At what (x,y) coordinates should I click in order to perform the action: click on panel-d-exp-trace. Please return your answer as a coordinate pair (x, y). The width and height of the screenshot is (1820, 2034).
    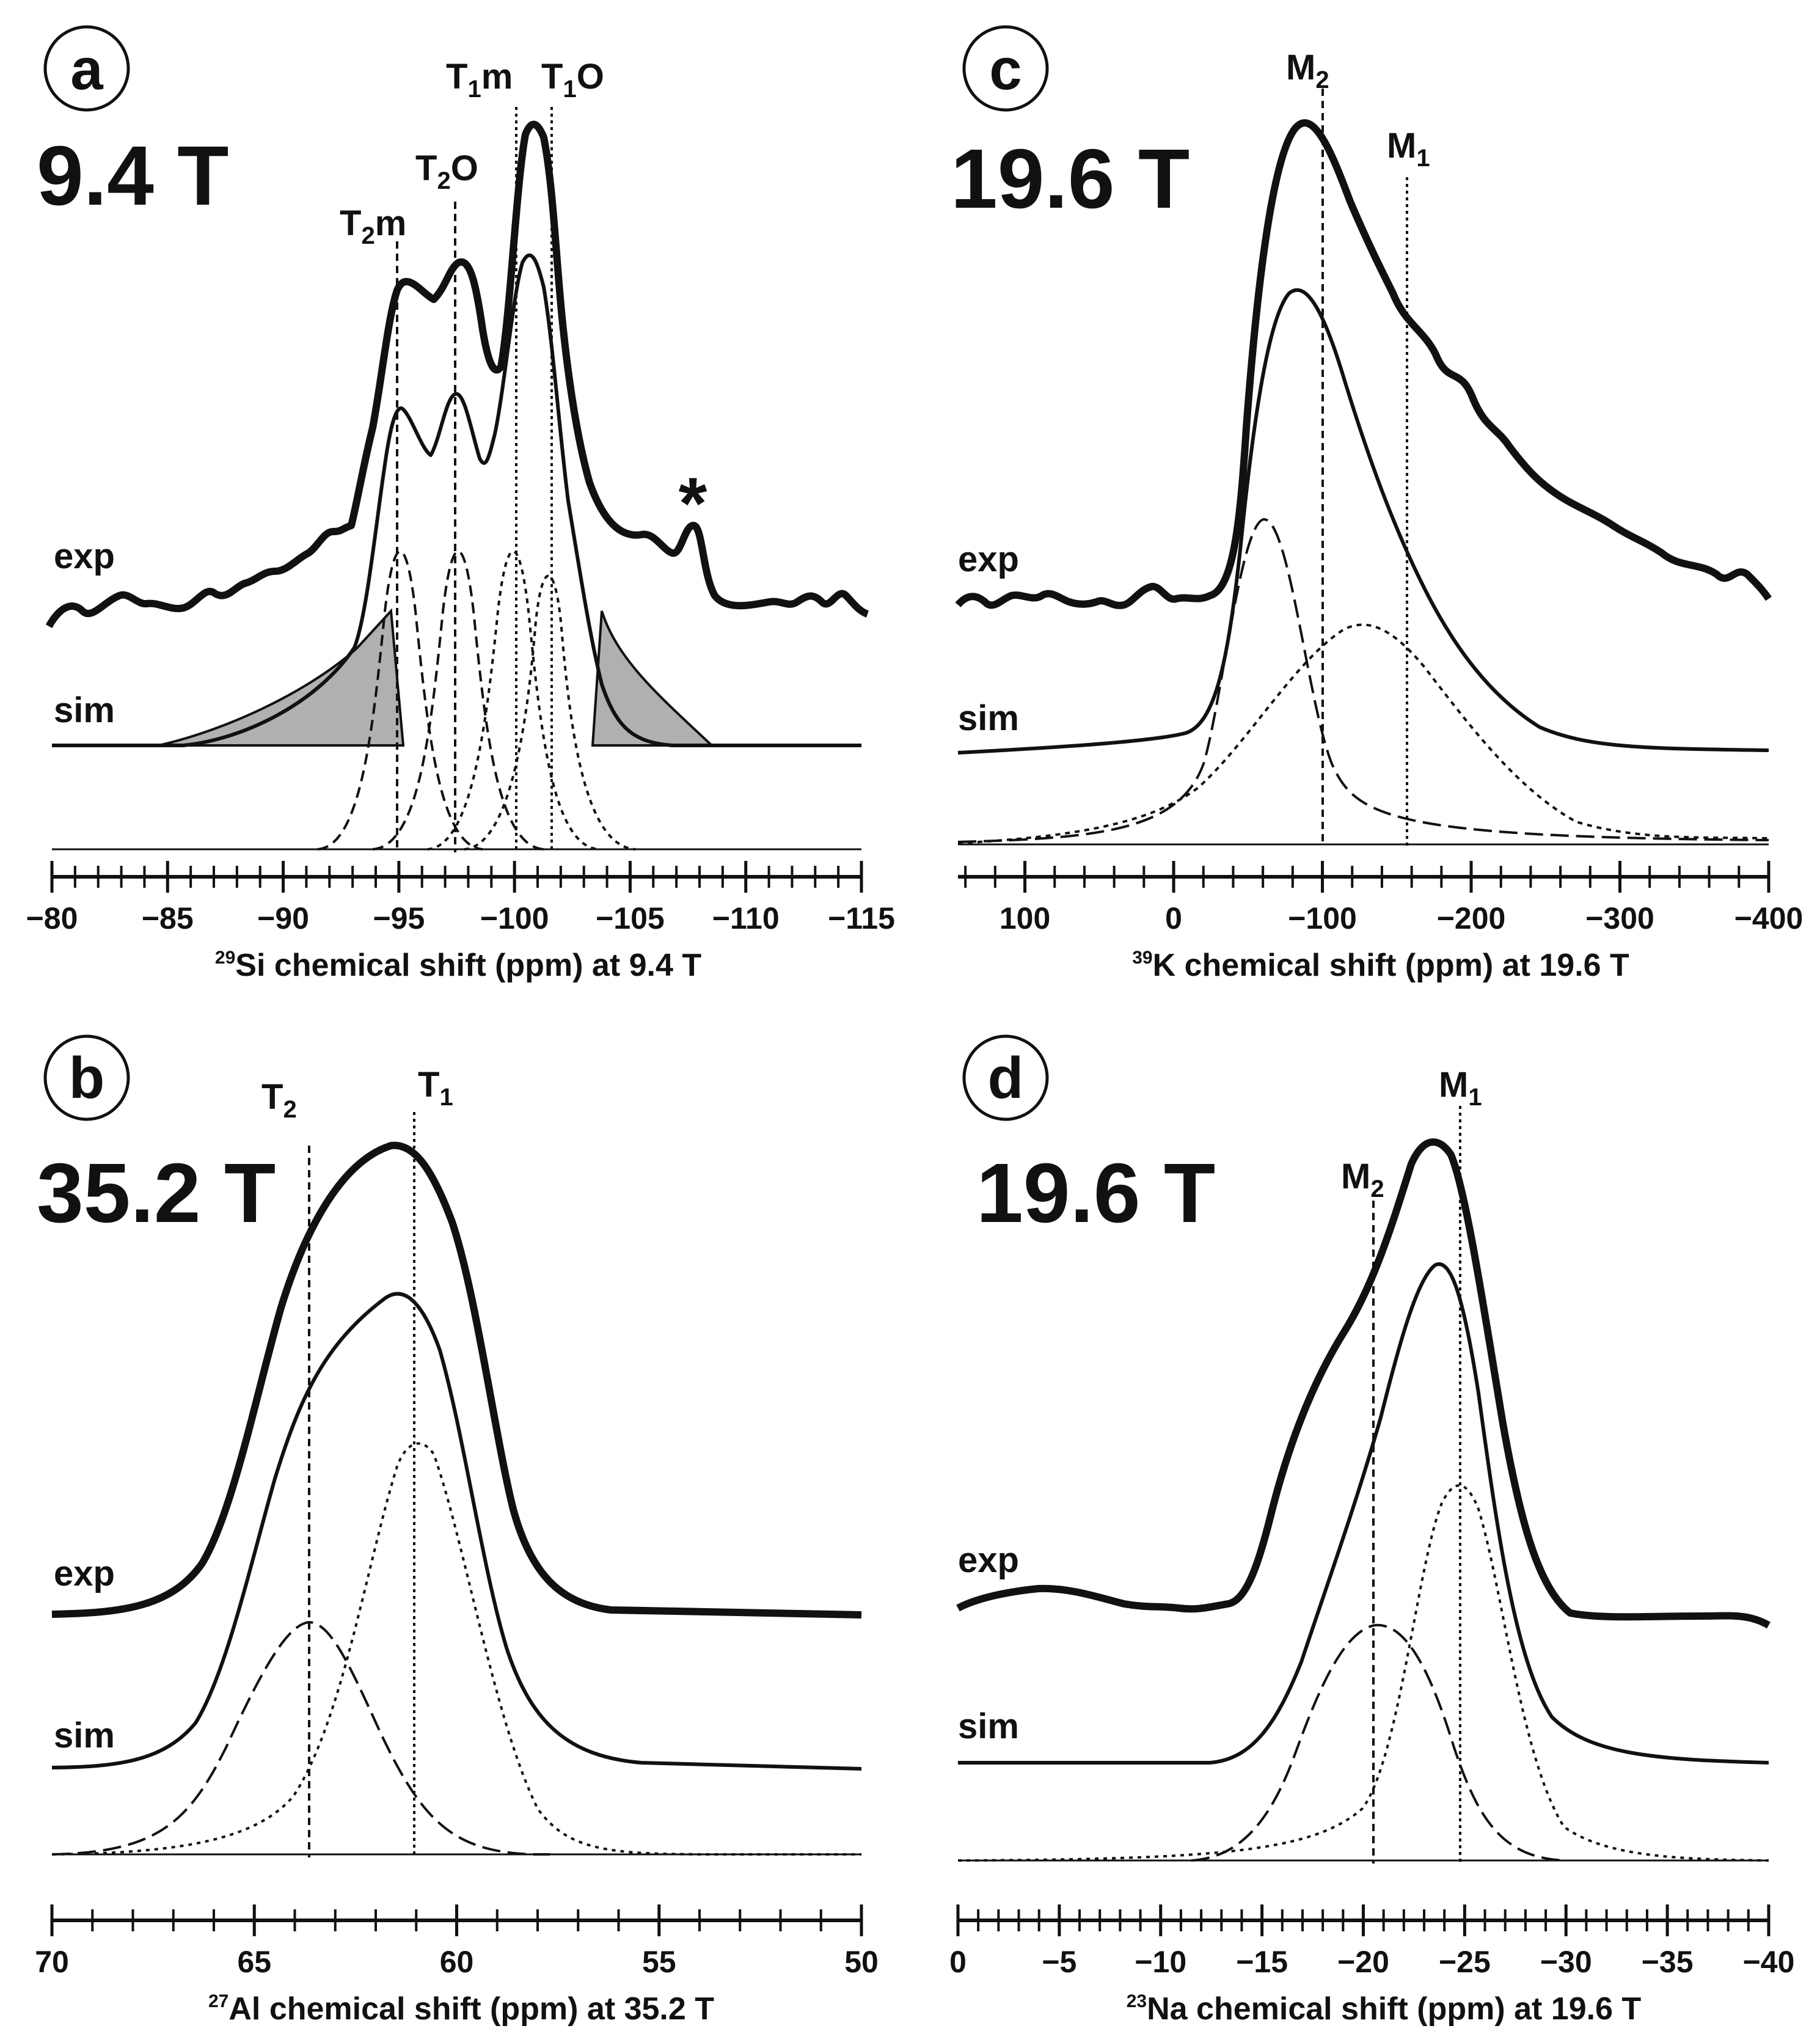
    Looking at the image, I should click on (1363, 1383).